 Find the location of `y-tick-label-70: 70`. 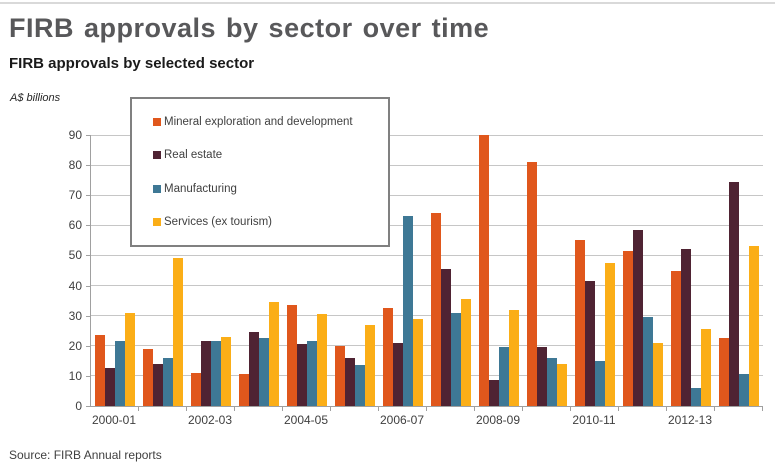

y-tick-label-70: 70 is located at coordinates (75, 195).